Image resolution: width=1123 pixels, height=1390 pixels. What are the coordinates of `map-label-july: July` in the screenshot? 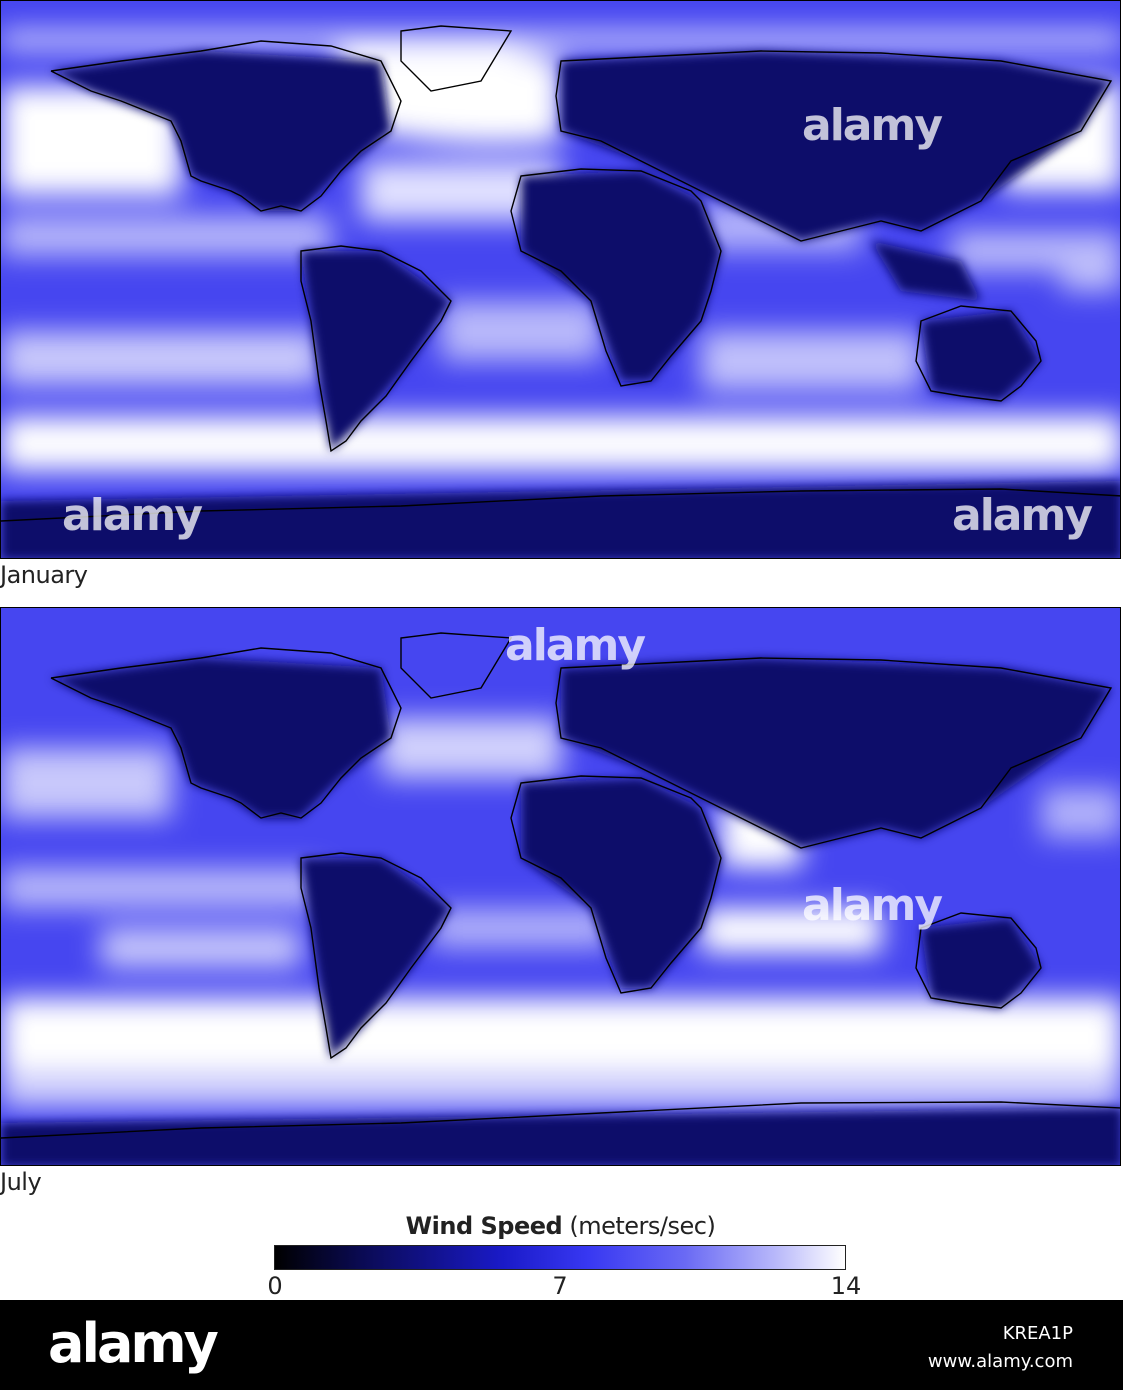 It's located at (21, 1182).